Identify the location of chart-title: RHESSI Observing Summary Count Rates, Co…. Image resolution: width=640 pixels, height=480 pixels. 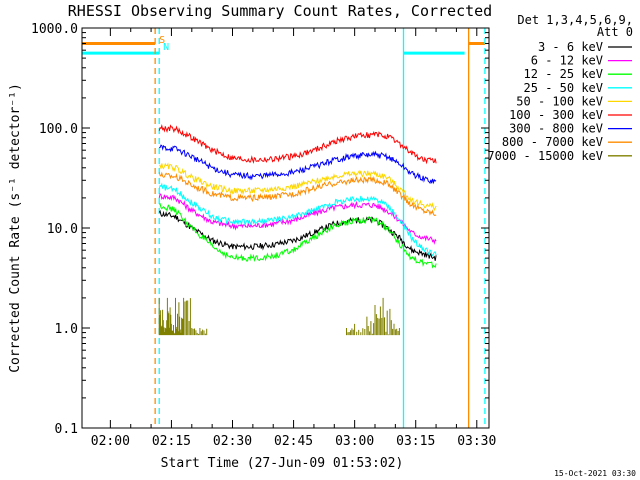
(280, 11).